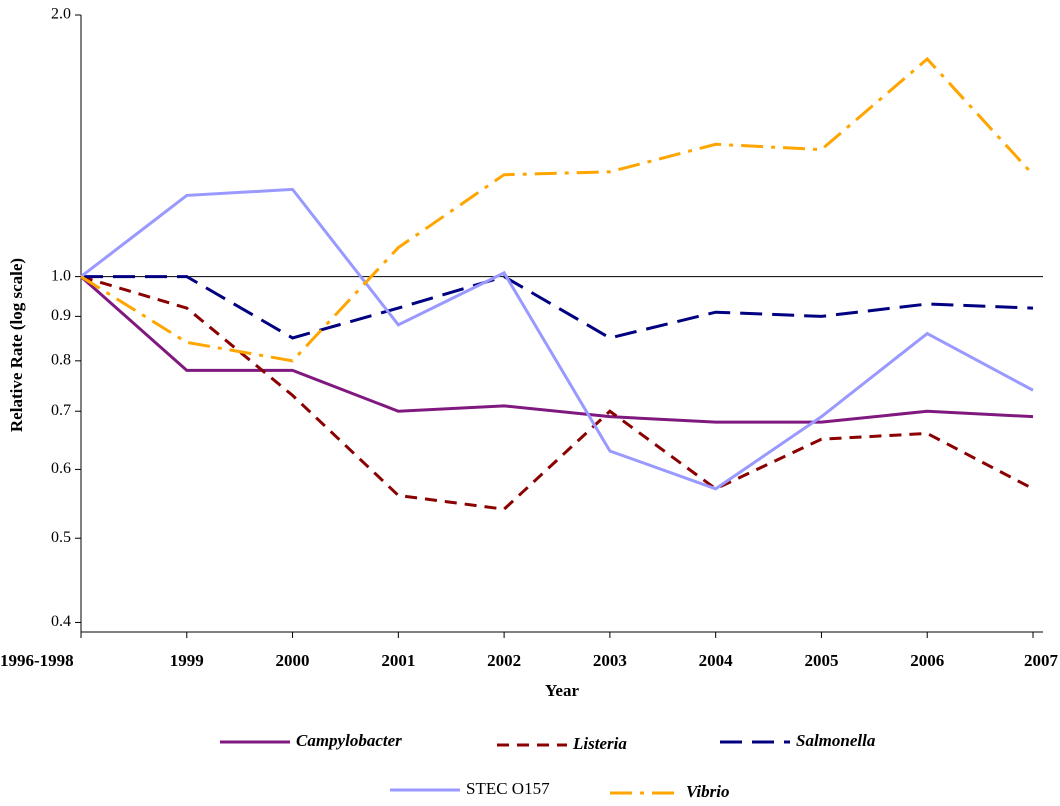 This screenshot has width=1060, height=806. Describe the element at coordinates (562, 690) in the screenshot. I see `x-axis-label: Year` at that location.